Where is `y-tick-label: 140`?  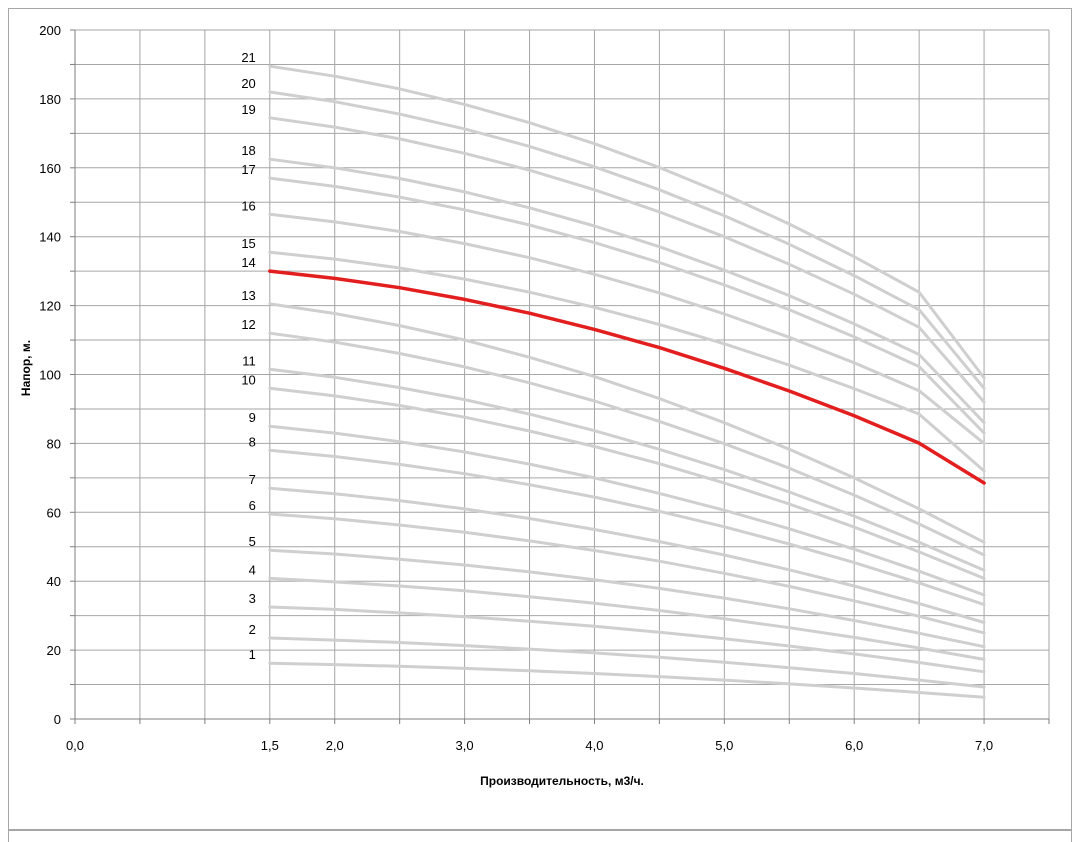
y-tick-label: 140 is located at coordinates (50, 237).